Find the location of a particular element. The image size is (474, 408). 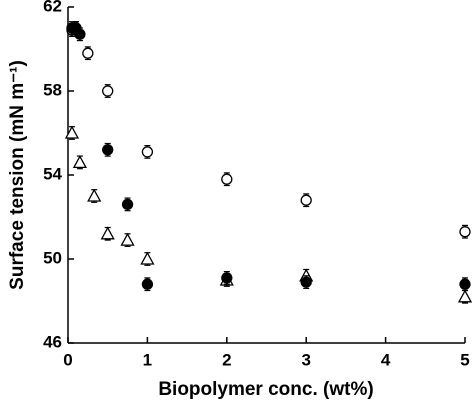

y-tick-label: 46 is located at coordinates (52, 341).